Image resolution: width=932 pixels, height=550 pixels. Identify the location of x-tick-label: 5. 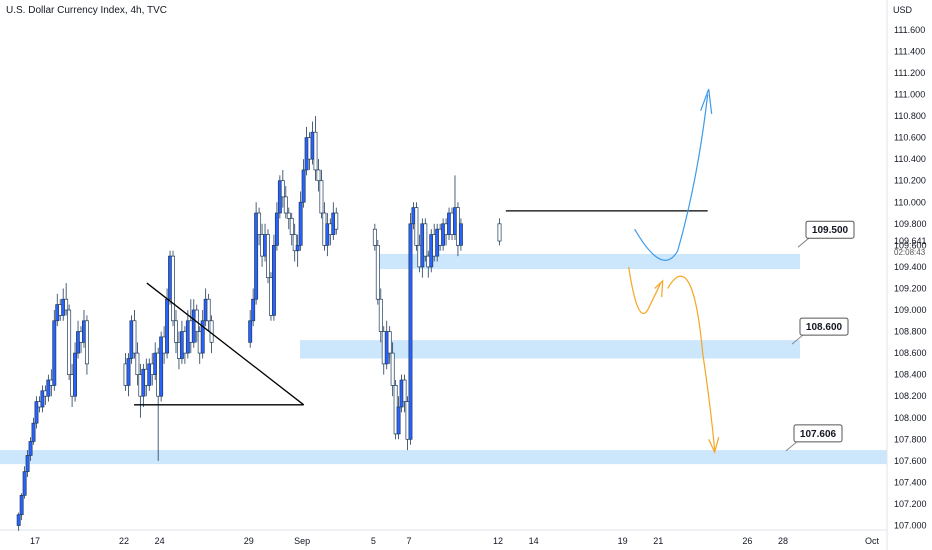
(373, 541).